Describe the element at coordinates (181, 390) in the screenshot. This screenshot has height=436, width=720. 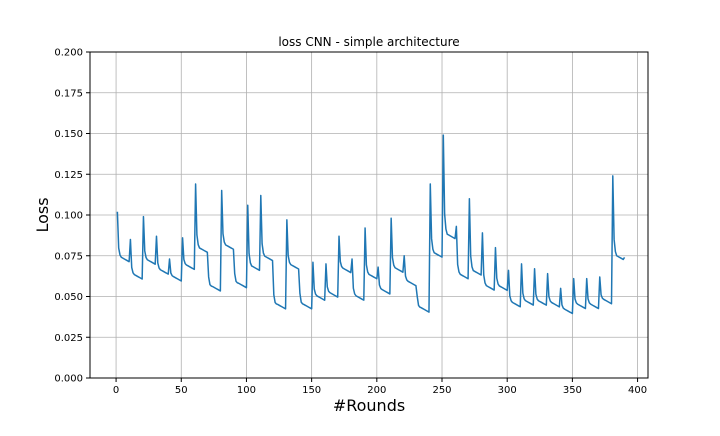
I see `x-tick-label: 50` at that location.